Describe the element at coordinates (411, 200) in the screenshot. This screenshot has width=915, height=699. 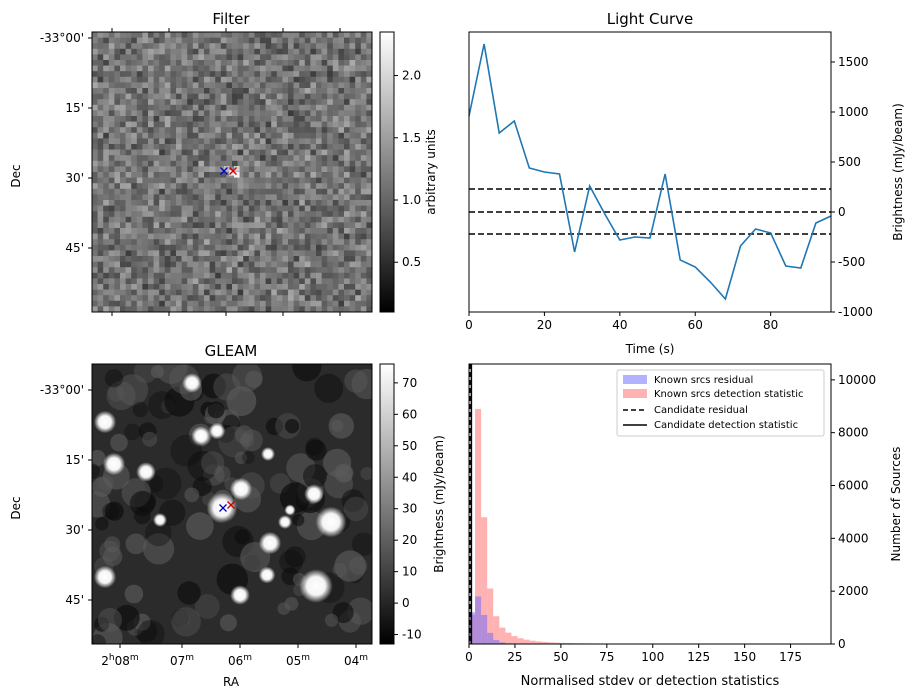
I see `colorbar-tick-label: 1.0` at that location.